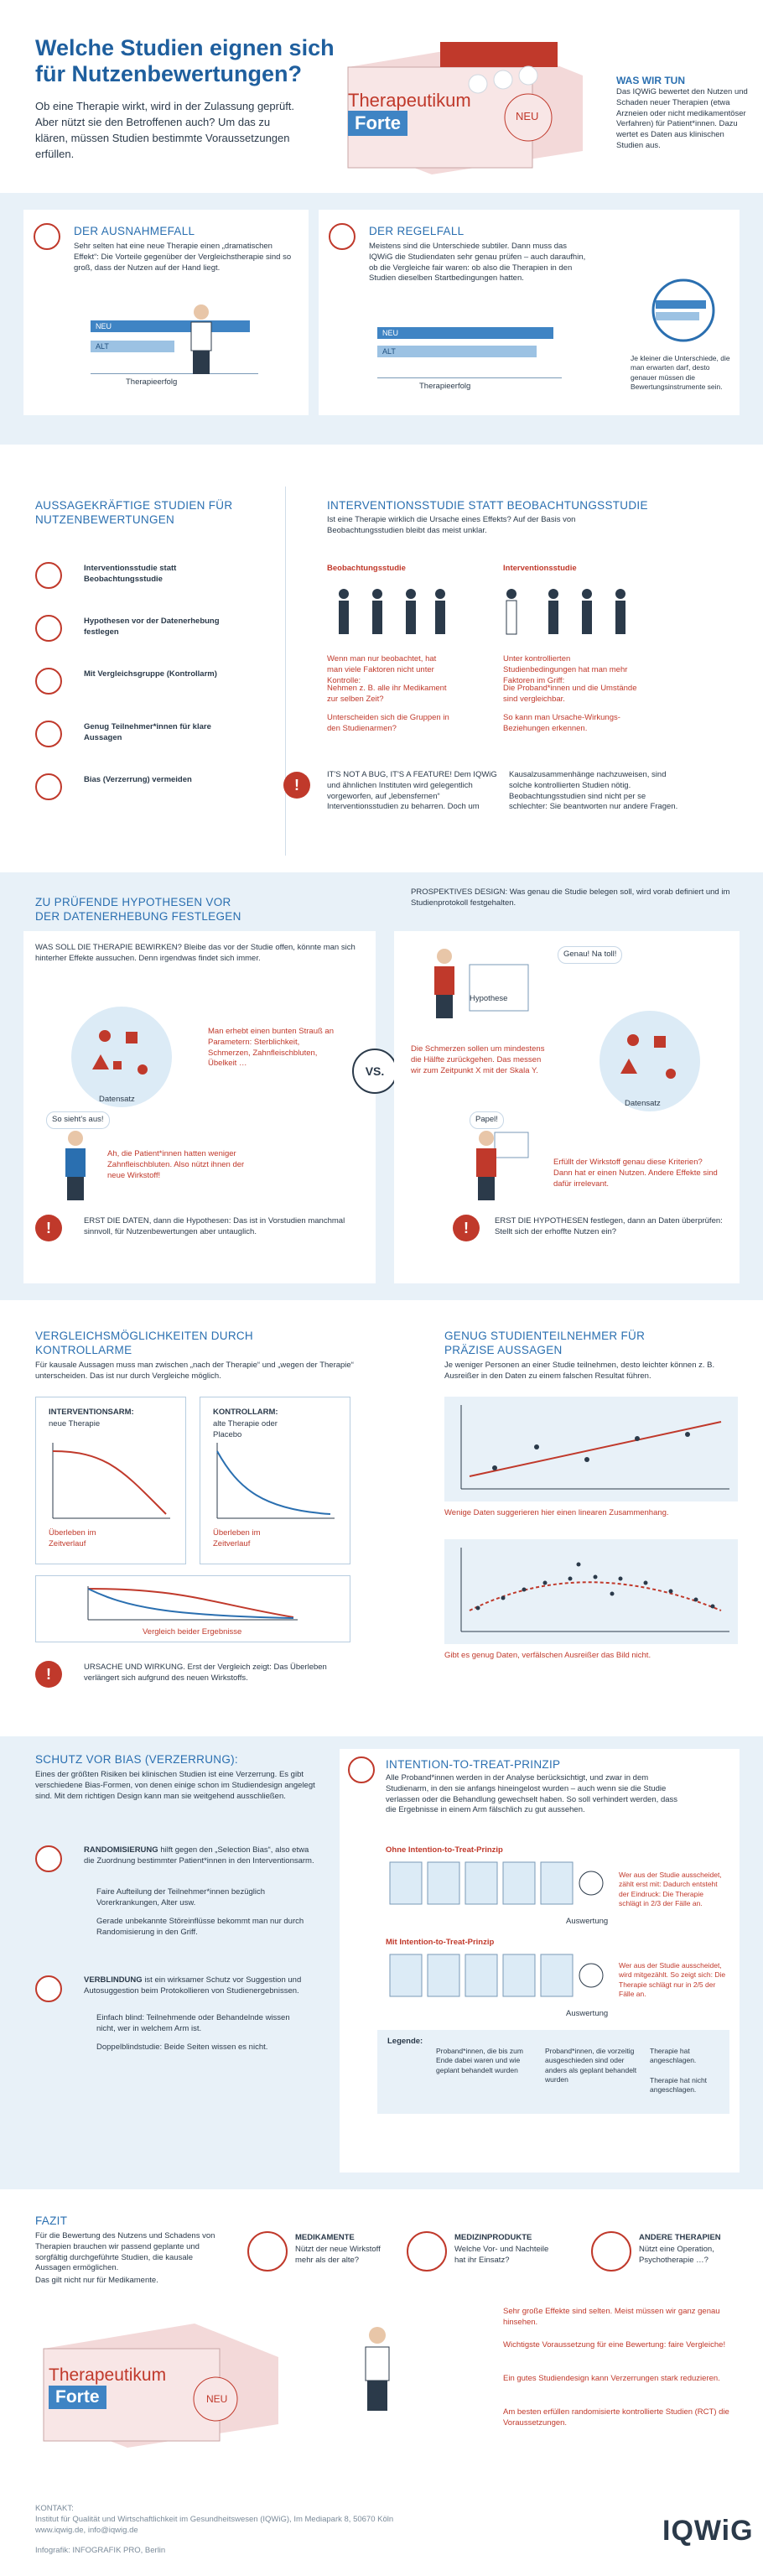  What do you see at coordinates (708, 2531) in the screenshot?
I see `iqwig-logo: IQWiG` at bounding box center [708, 2531].